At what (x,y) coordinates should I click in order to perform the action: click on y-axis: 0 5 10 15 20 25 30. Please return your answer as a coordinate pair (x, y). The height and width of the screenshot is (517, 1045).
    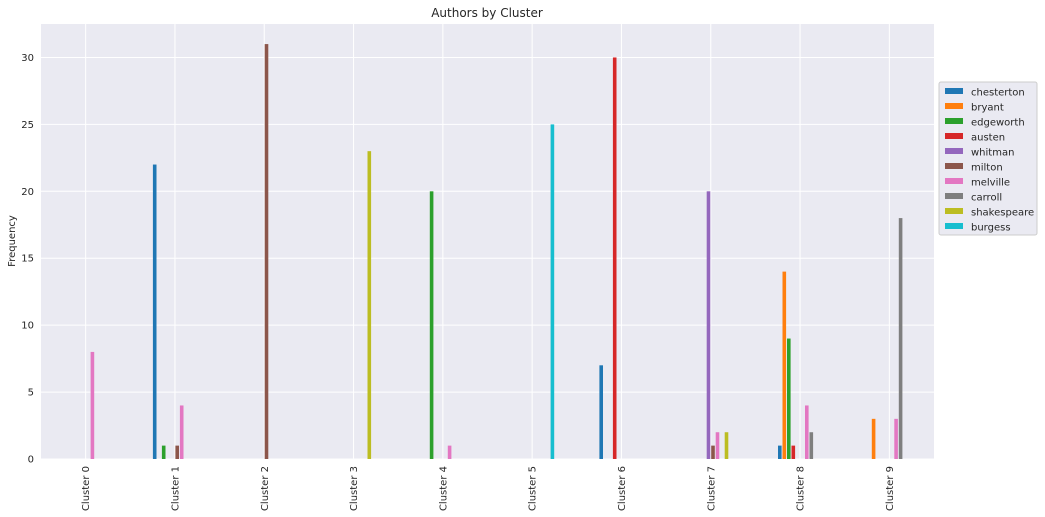
    Looking at the image, I should click on (27, 259).